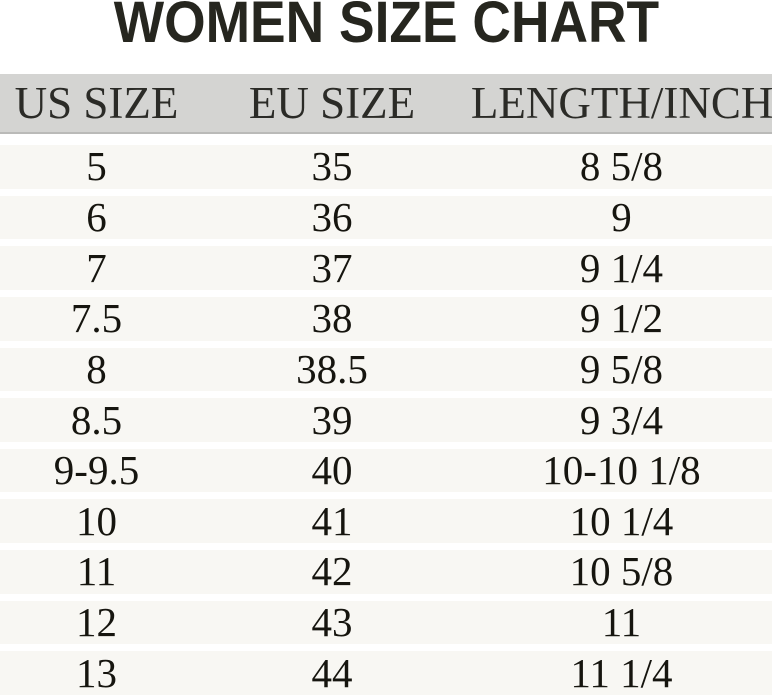 This screenshot has height=695, width=772. What do you see at coordinates (621, 267) in the screenshot?
I see `cell-length-inch: 9 1/4` at bounding box center [621, 267].